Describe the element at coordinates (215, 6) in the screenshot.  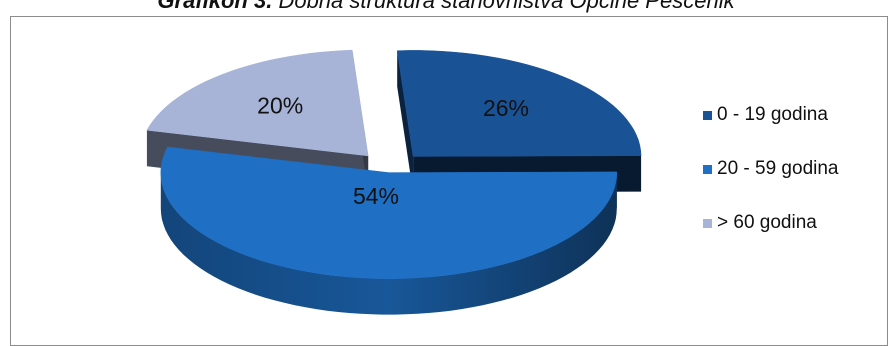
I see `chart-title-label: Grafikon 3.` at that location.